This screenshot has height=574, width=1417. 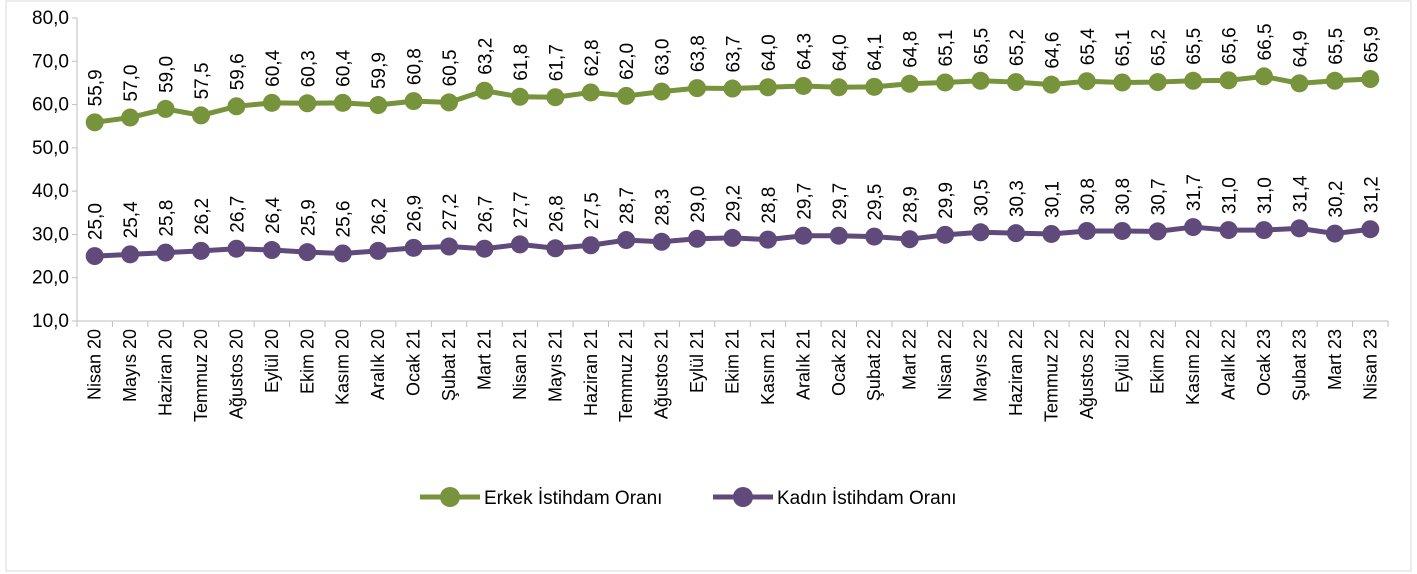 I want to click on x-tick-label: Şubat 22, so click(x=874, y=365).